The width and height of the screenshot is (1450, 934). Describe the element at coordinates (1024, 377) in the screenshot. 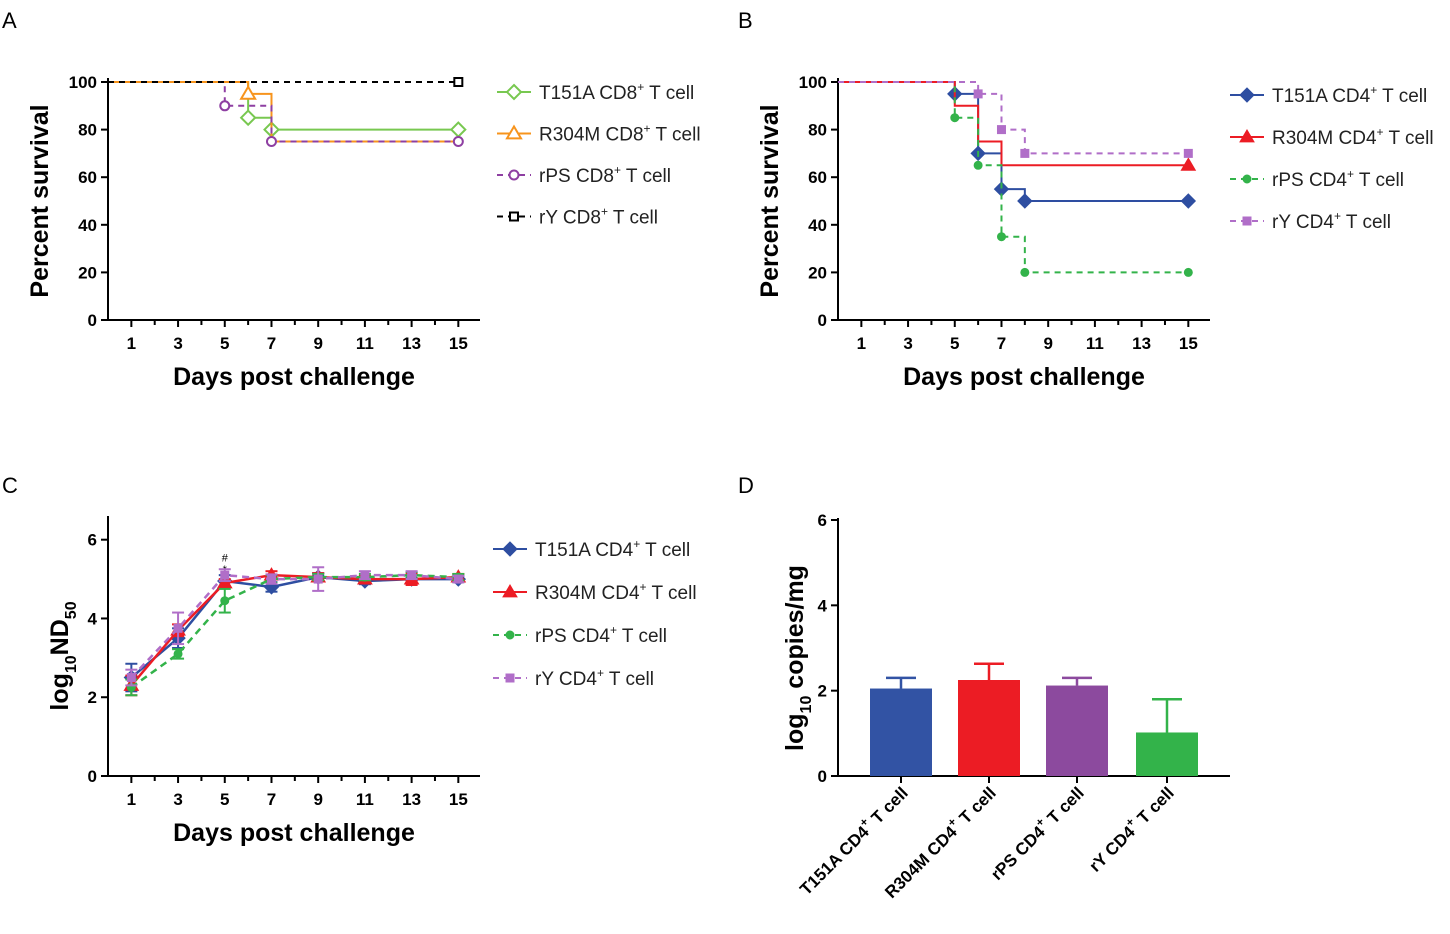

I see `x-axis-title: Days post challenge` at that location.